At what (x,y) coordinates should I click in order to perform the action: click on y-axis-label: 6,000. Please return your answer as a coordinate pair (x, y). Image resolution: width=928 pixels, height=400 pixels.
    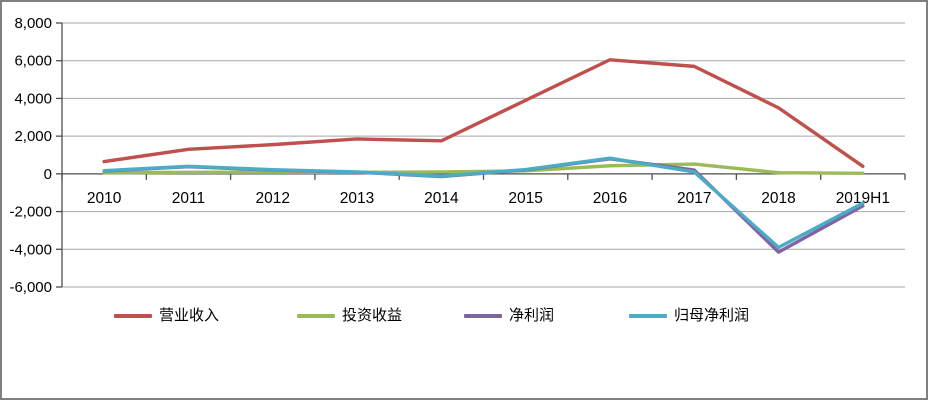
    Looking at the image, I should click on (33, 61).